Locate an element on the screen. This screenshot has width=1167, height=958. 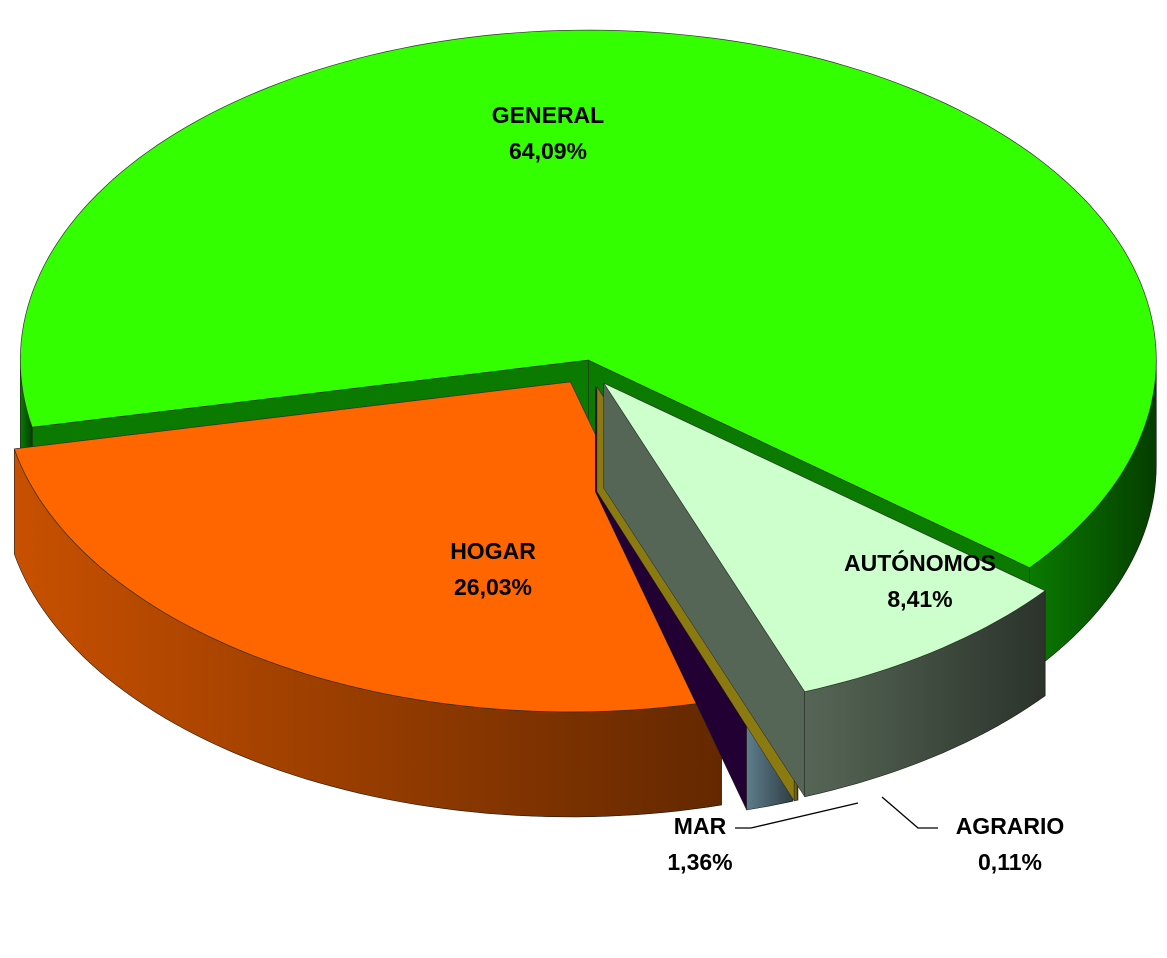
slice-label: HOGAR is located at coordinates (493, 551).